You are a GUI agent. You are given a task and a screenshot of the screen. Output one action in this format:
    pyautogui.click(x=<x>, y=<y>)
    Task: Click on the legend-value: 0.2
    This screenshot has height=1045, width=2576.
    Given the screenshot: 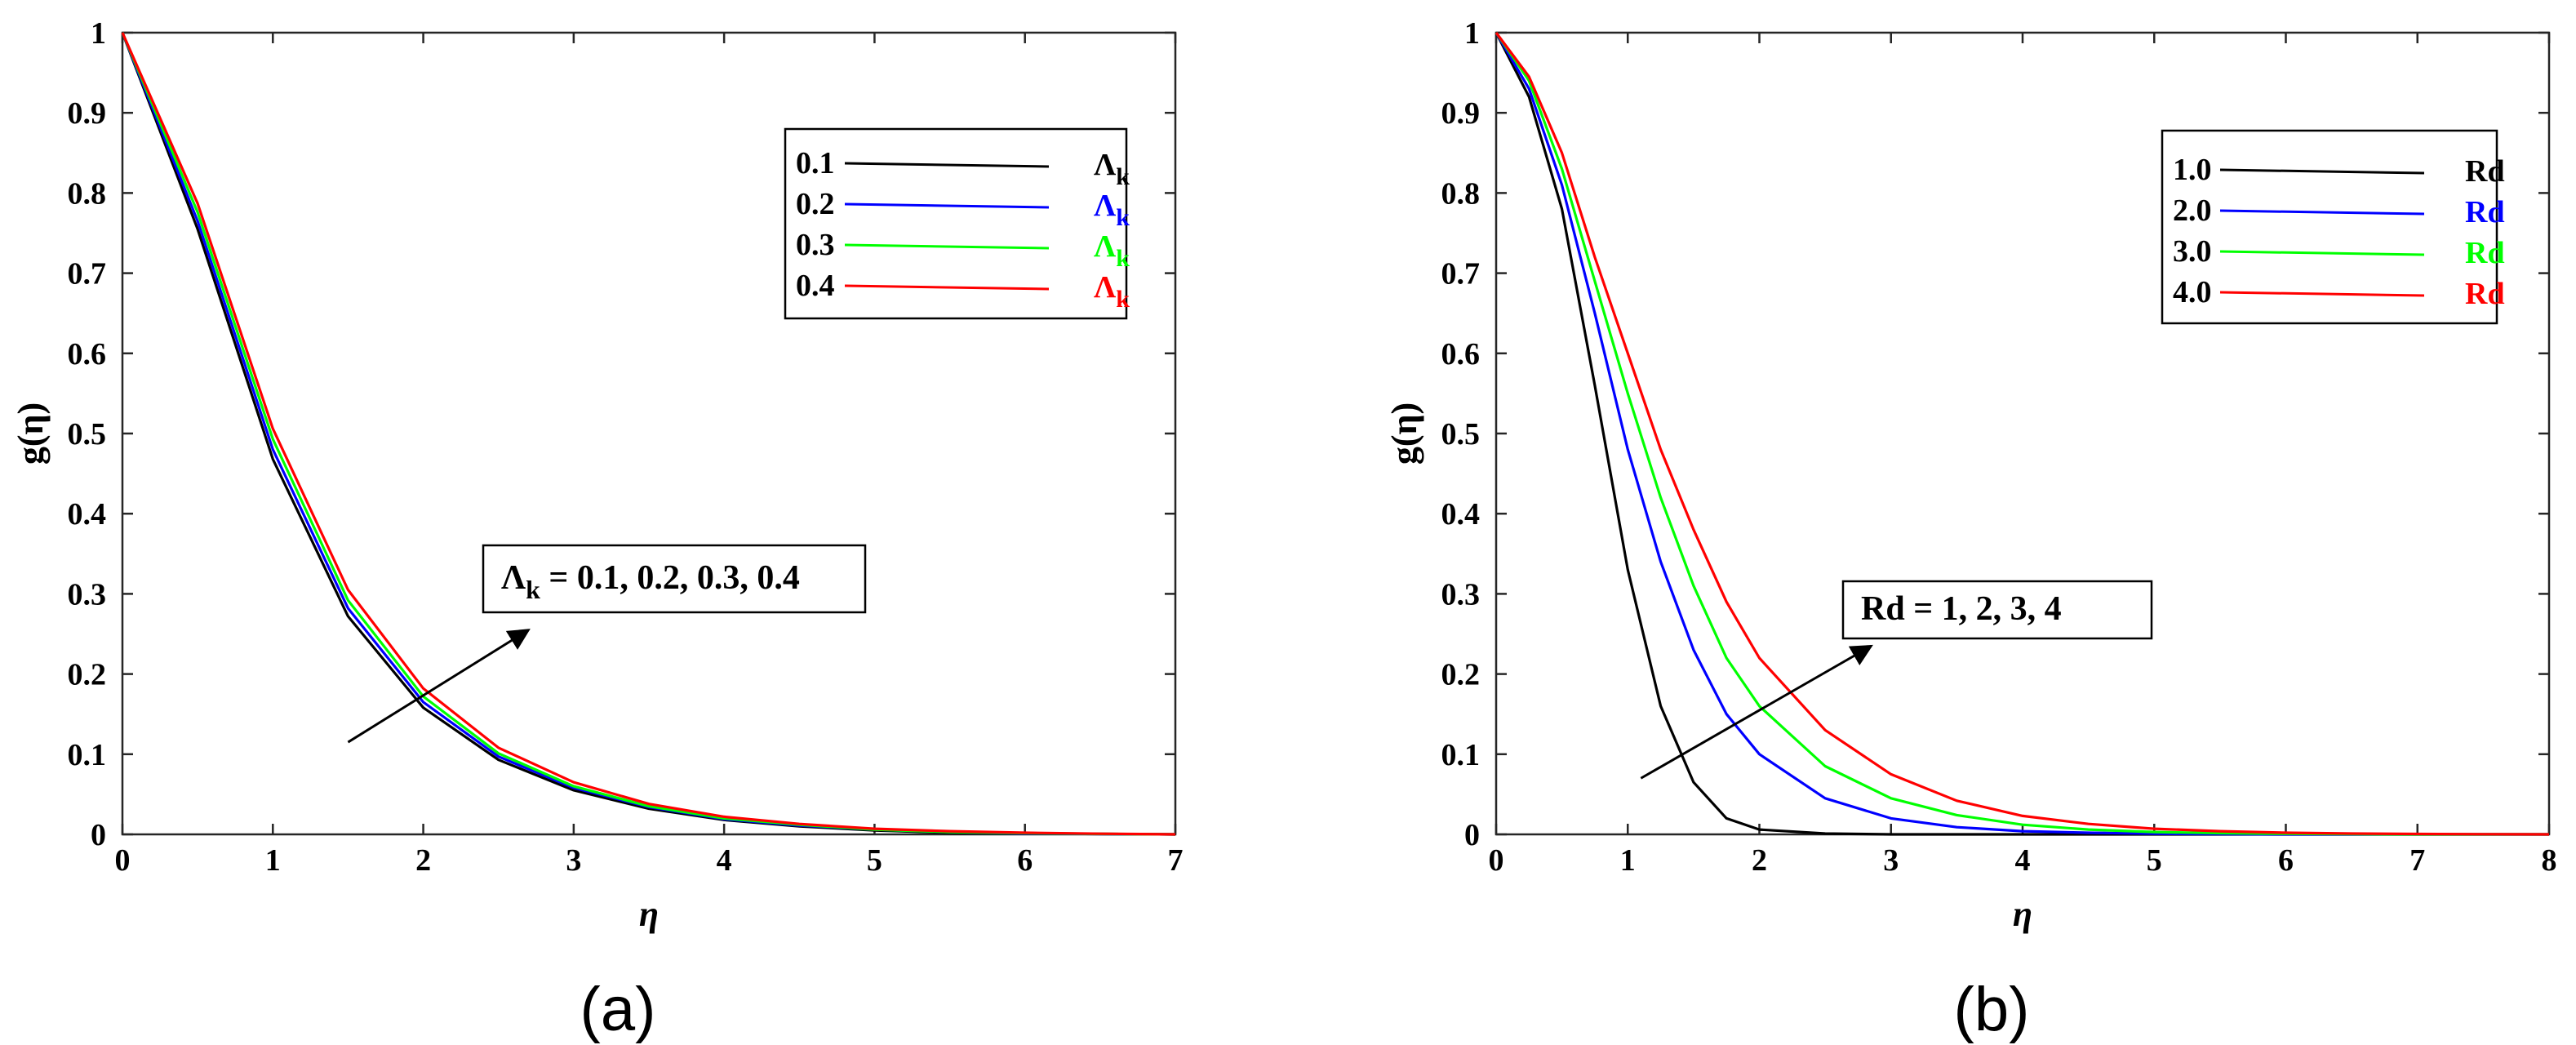 What is the action you would take?
    pyautogui.click(x=815, y=204)
    